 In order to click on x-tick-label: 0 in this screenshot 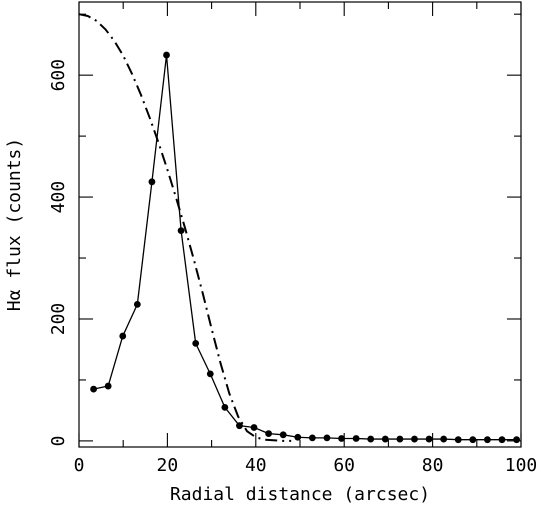, I will do `click(79, 465)`.